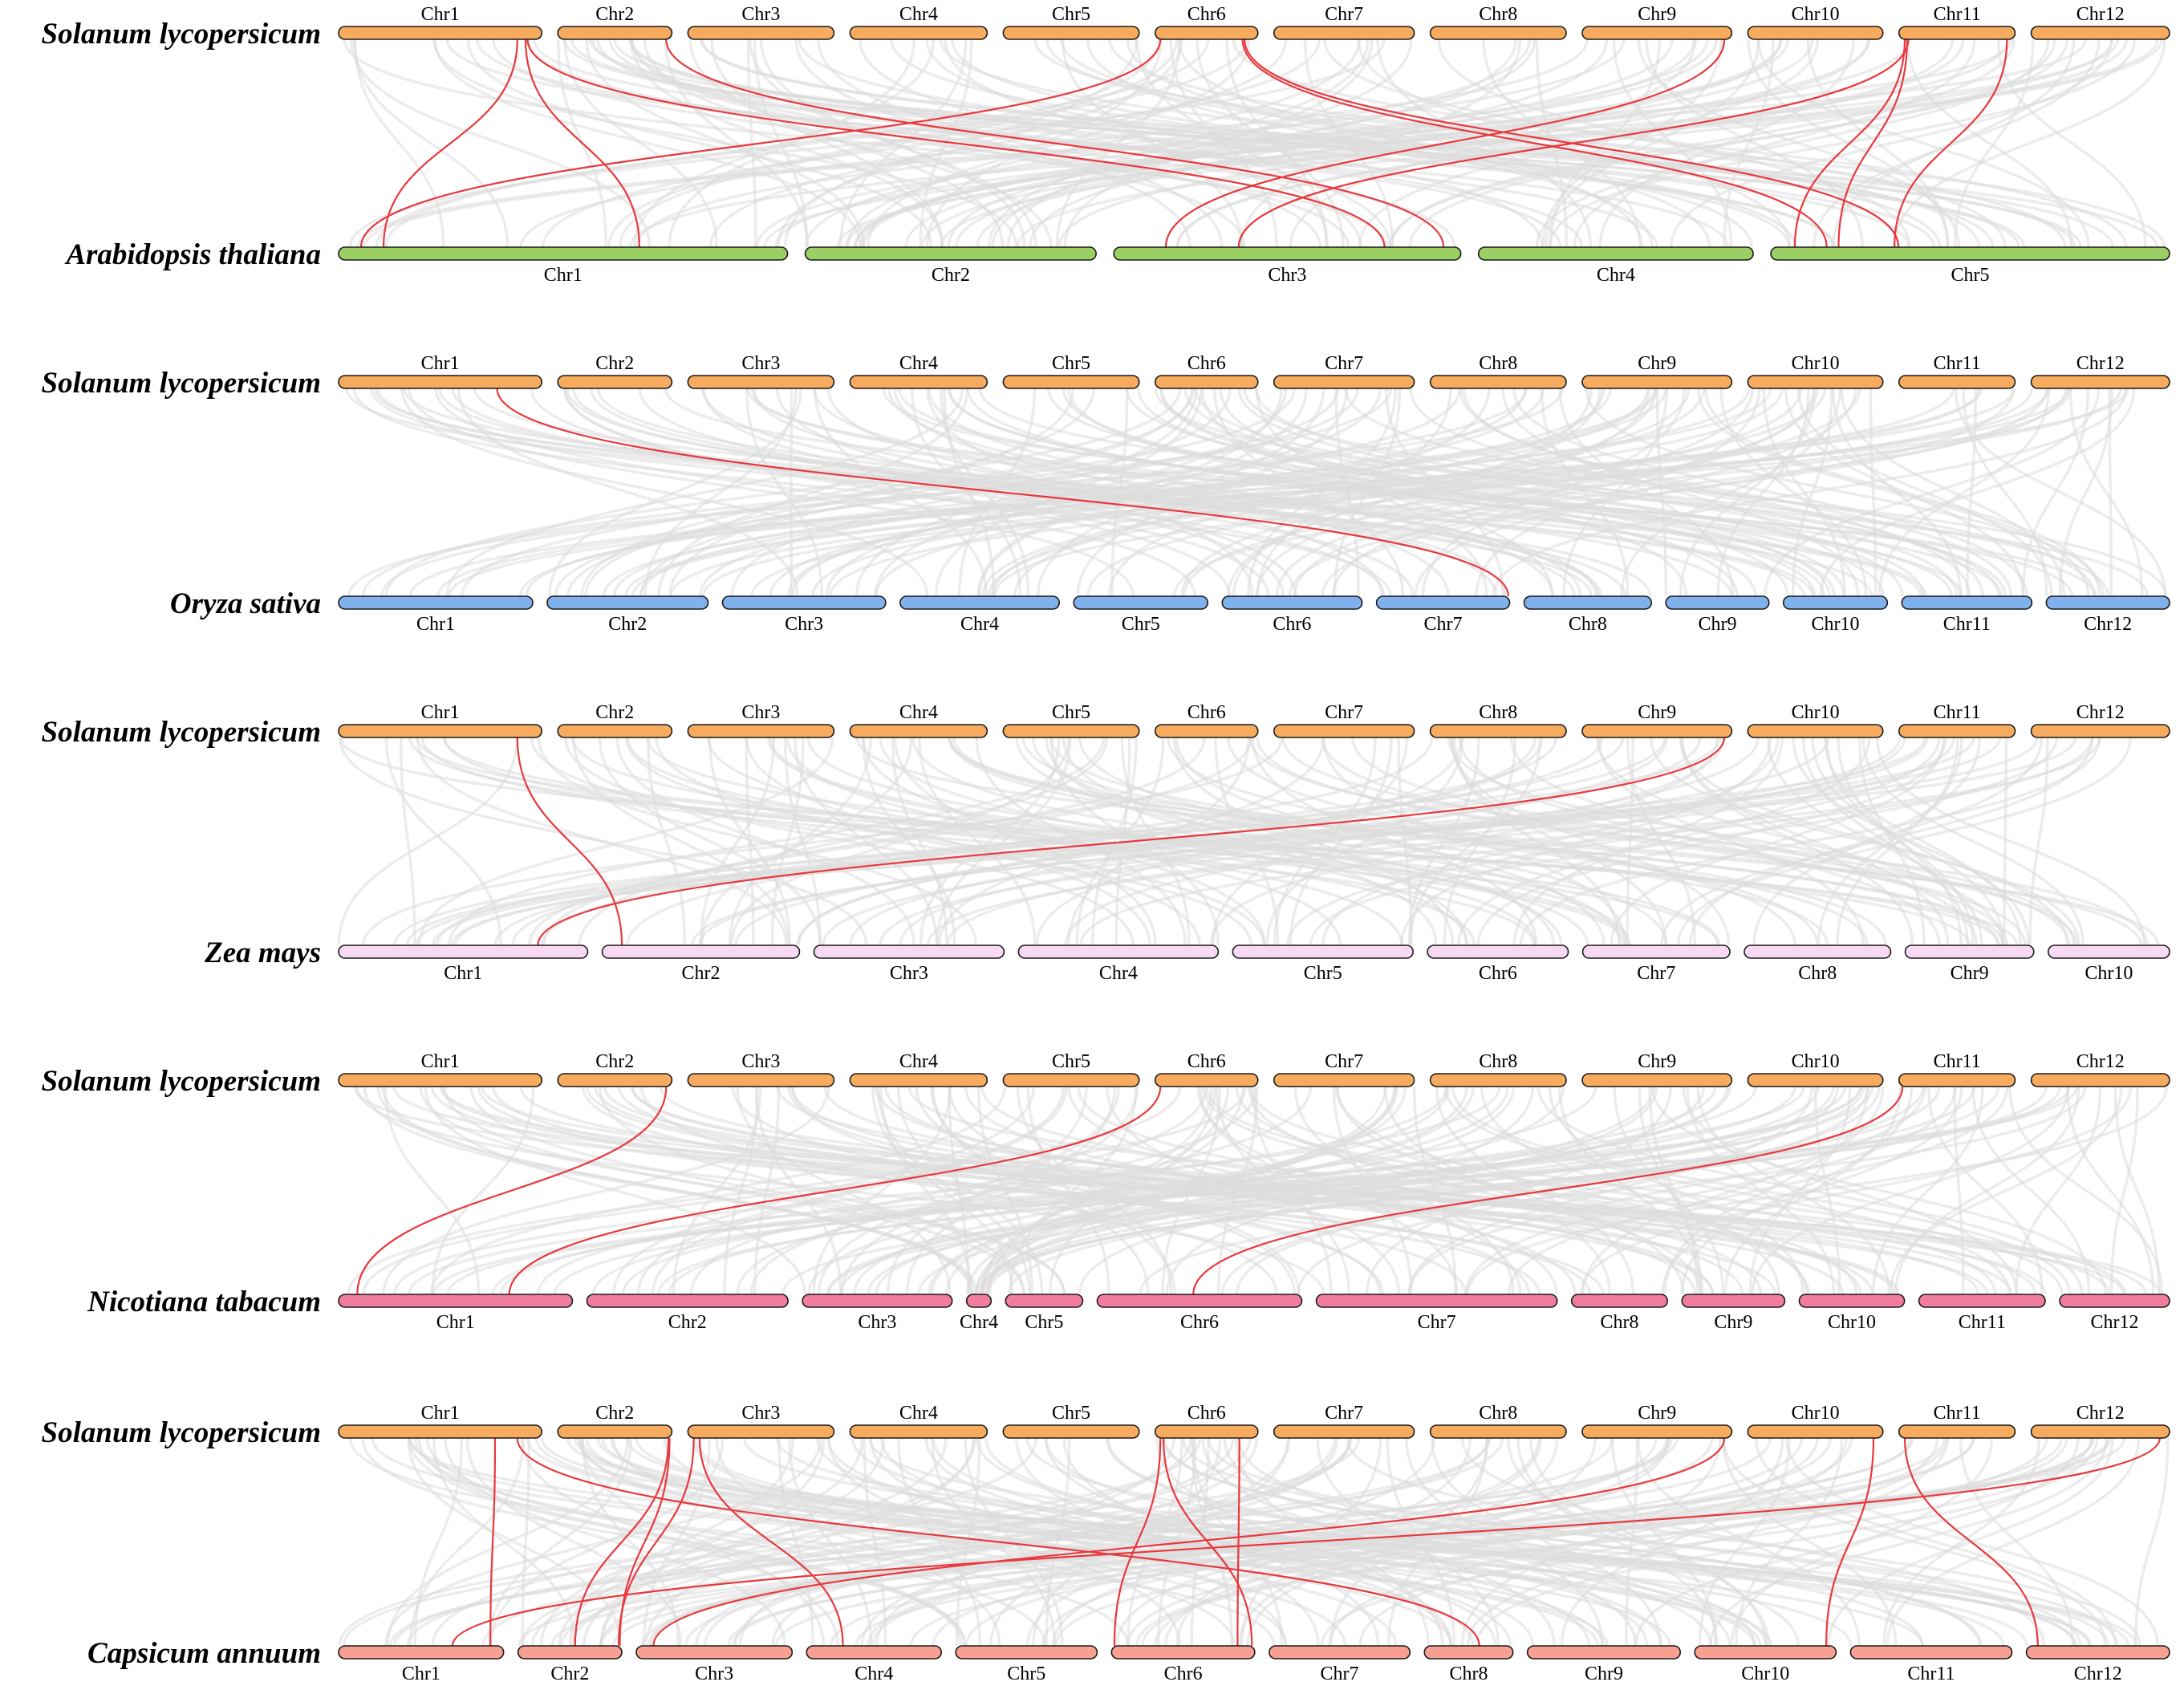  What do you see at coordinates (1498, 22) in the screenshot?
I see `chromosome-chr8: Chr8` at bounding box center [1498, 22].